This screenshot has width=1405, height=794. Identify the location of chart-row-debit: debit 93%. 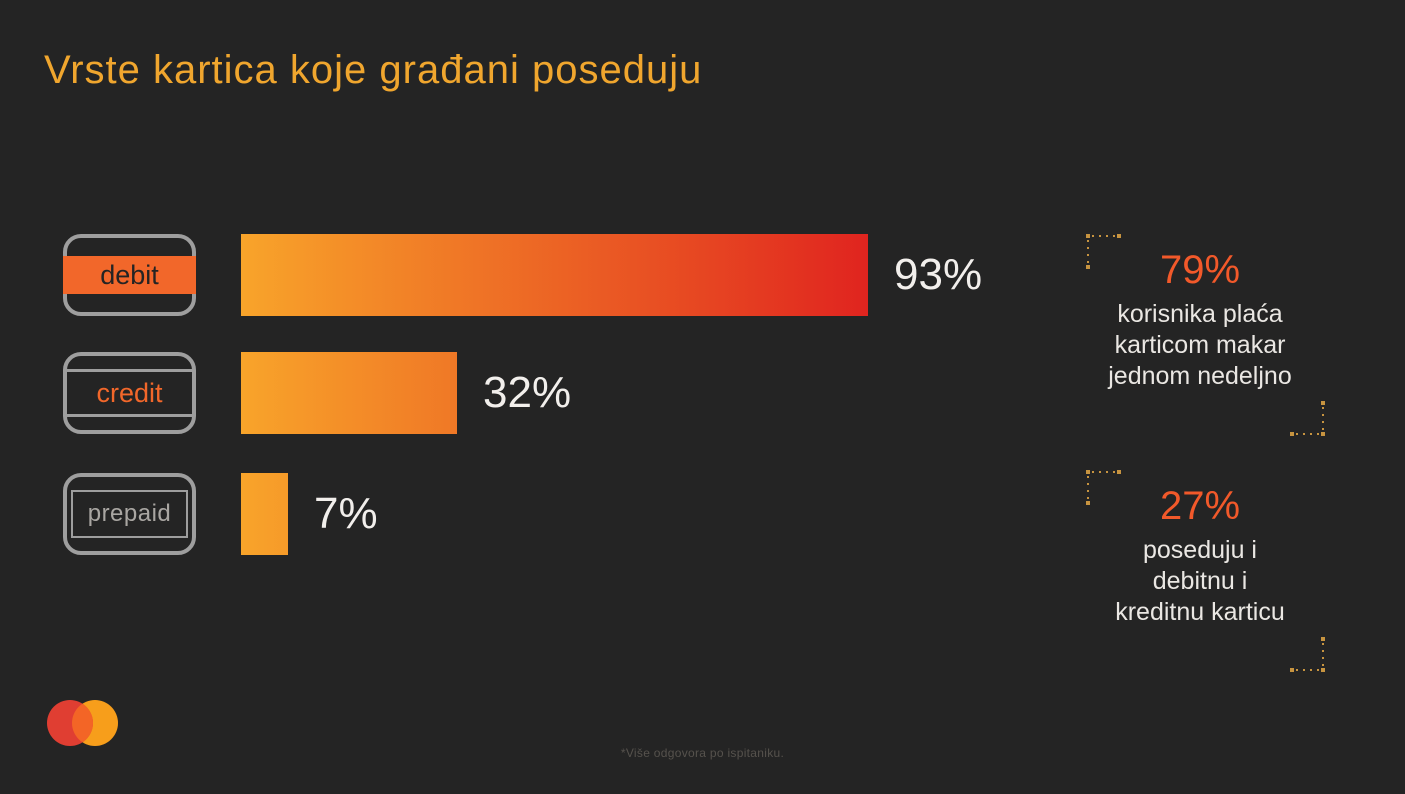
(522, 275).